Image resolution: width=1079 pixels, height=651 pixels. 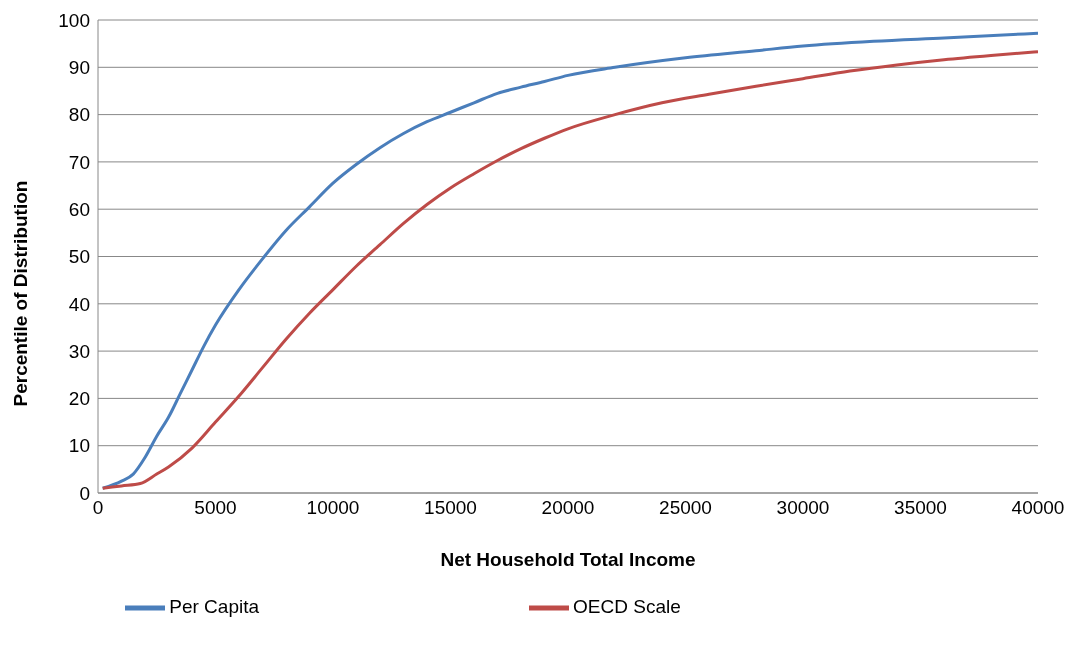 I want to click on x-tick-label: 25000, so click(x=685, y=508).